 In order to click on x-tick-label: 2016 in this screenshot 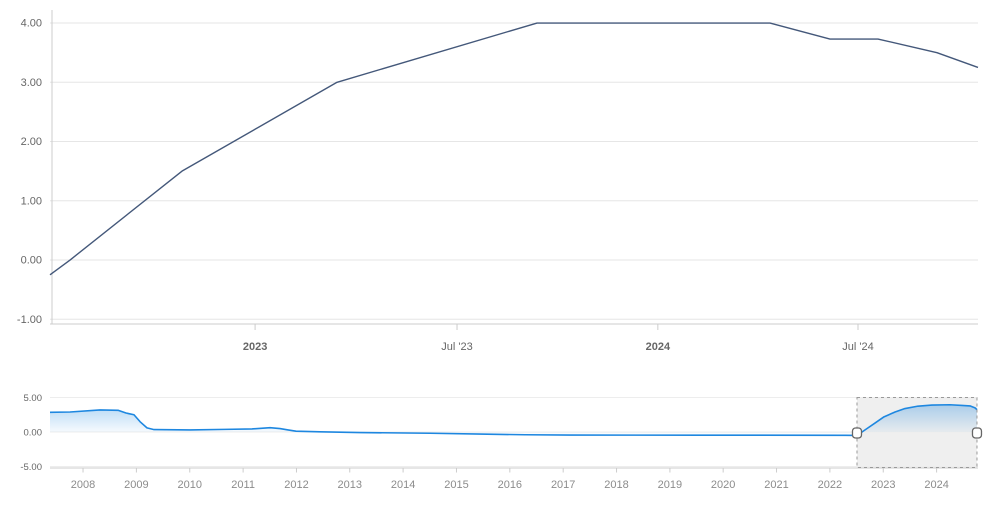, I will do `click(510, 485)`.